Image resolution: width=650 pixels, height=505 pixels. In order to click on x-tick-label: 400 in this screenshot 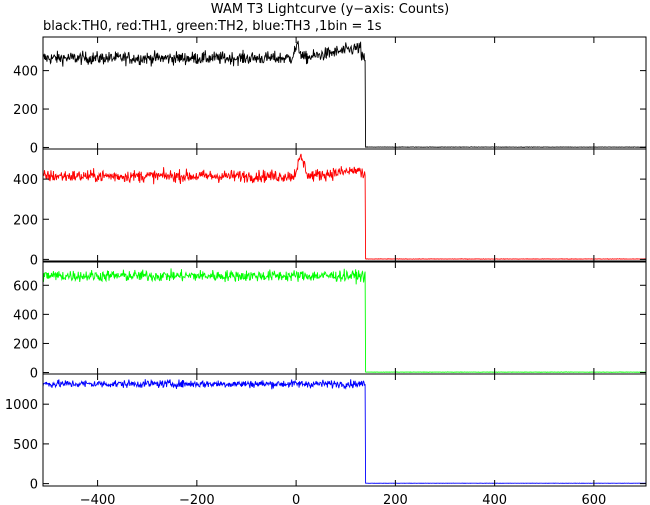, I will do `click(494, 499)`.